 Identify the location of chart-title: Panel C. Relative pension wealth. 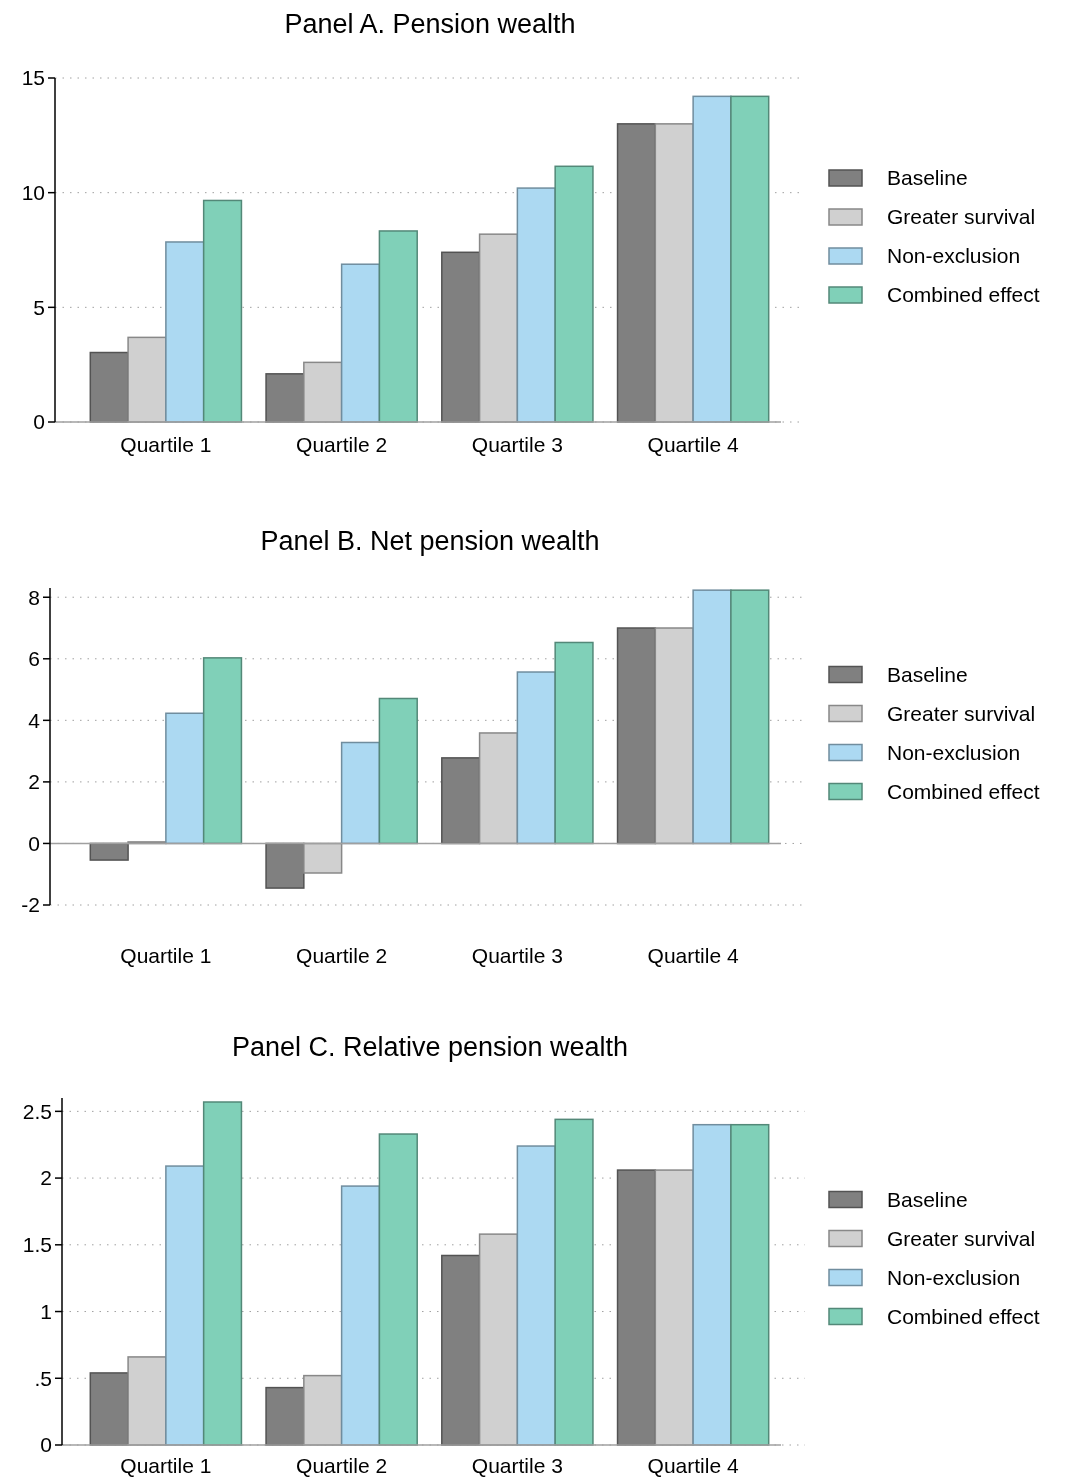
(430, 1047).